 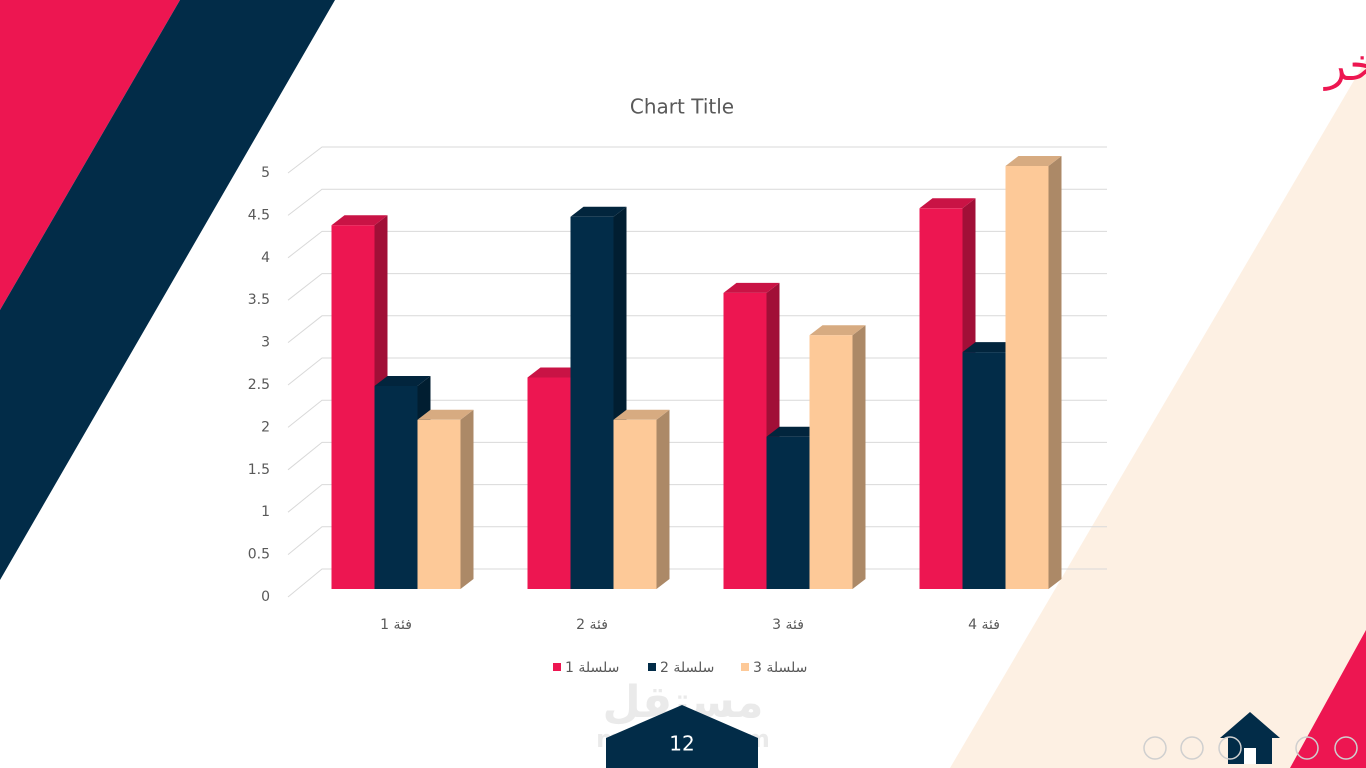 I want to click on nav-slides, so click(x=1230, y=748).